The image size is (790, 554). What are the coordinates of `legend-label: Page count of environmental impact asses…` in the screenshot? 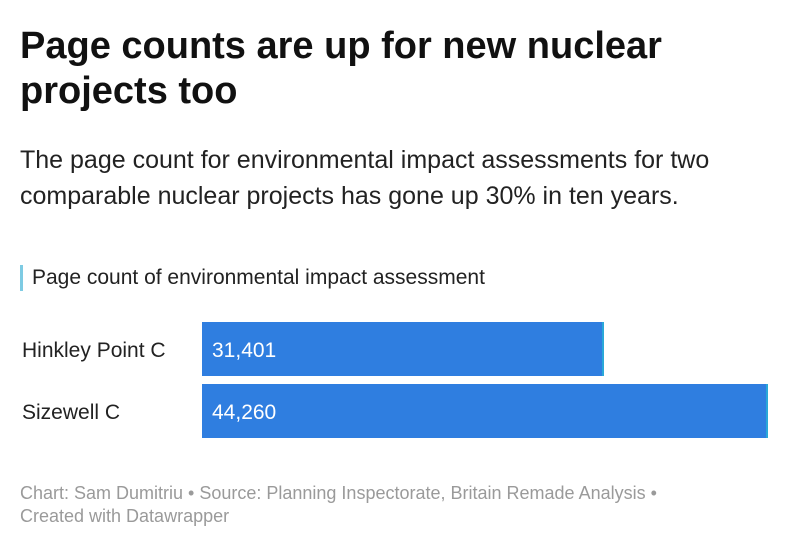 It's located at (258, 277).